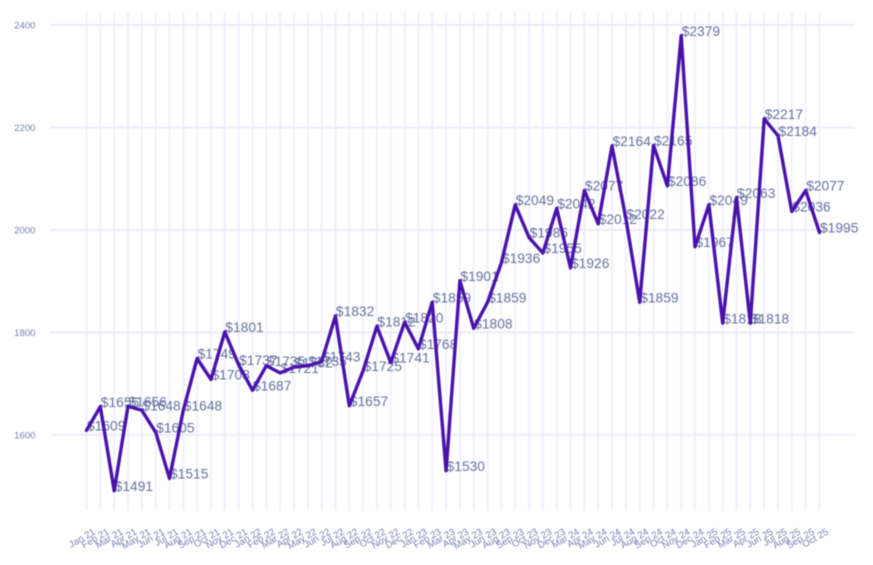 This screenshot has height=565, width=873. Describe the element at coordinates (244, 327) in the screenshot. I see `svg-text: $1801` at that location.